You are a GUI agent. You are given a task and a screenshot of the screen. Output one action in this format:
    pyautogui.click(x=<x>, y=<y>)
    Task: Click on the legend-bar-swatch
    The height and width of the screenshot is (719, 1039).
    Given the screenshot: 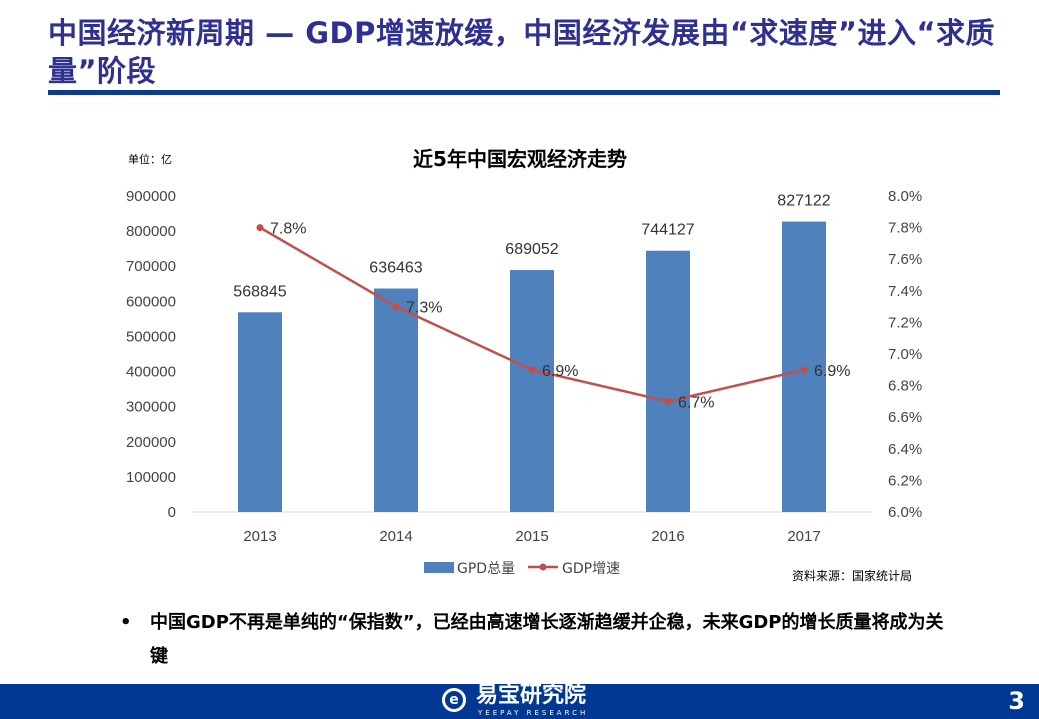 What is the action you would take?
    pyautogui.click(x=439, y=567)
    